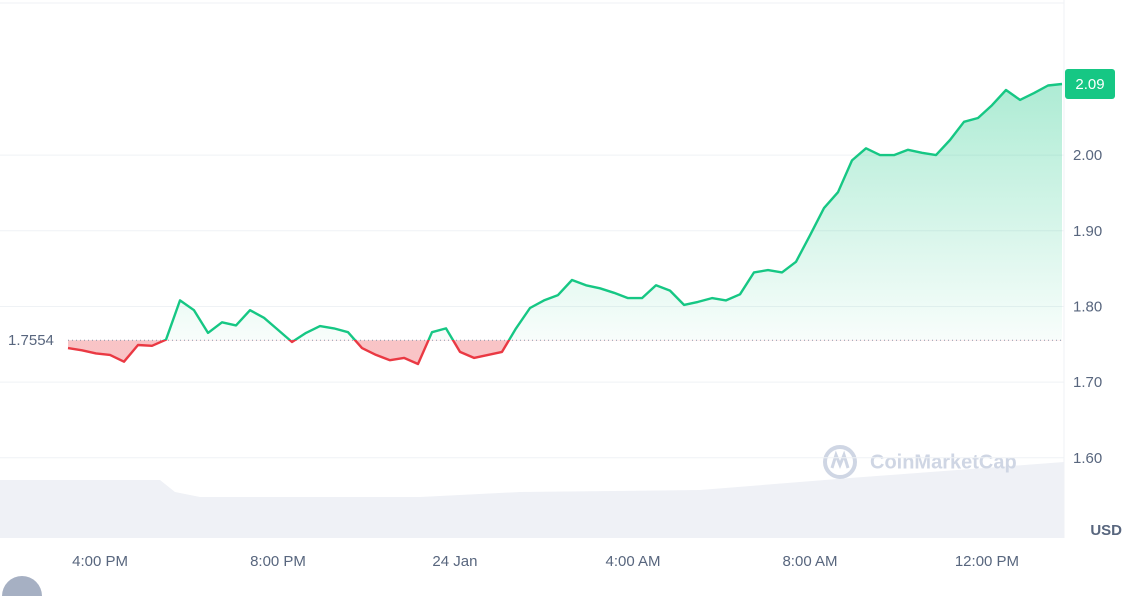 This screenshot has width=1140, height=596. I want to click on watermark: CoinMarketCap, so click(920, 462).